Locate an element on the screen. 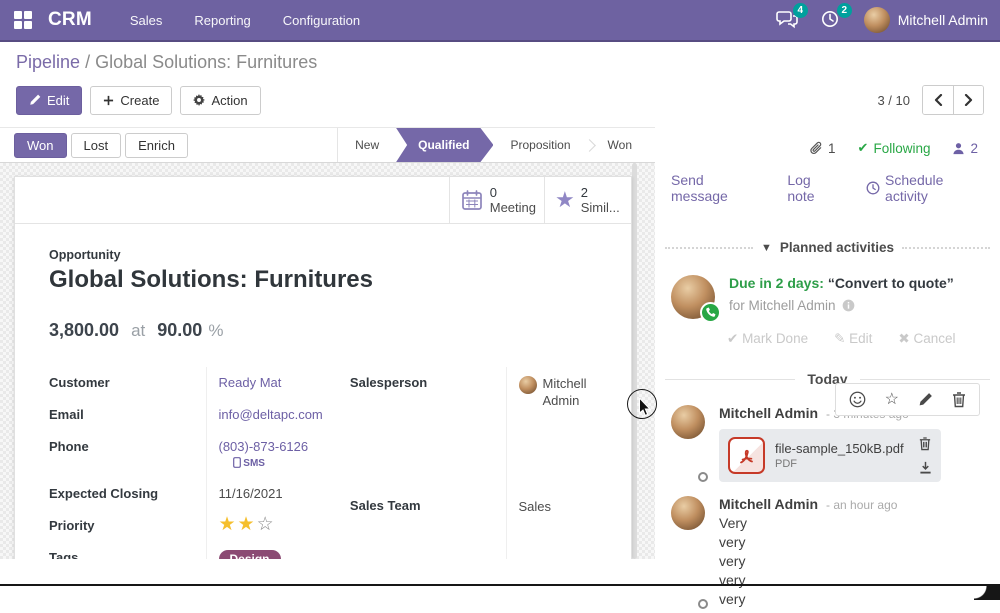  delete-message-icon is located at coordinates (959, 399).